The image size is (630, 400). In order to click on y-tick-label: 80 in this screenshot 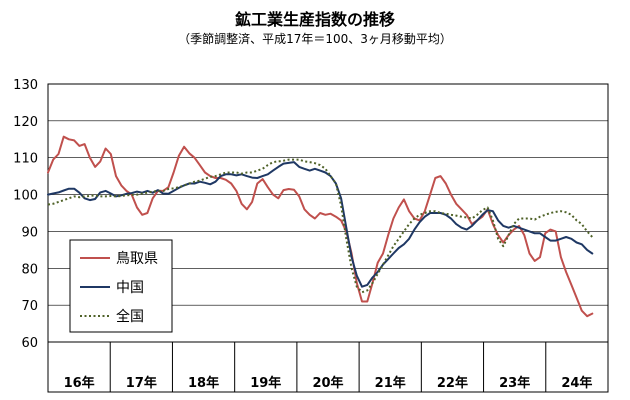, I will do `click(29, 269)`.